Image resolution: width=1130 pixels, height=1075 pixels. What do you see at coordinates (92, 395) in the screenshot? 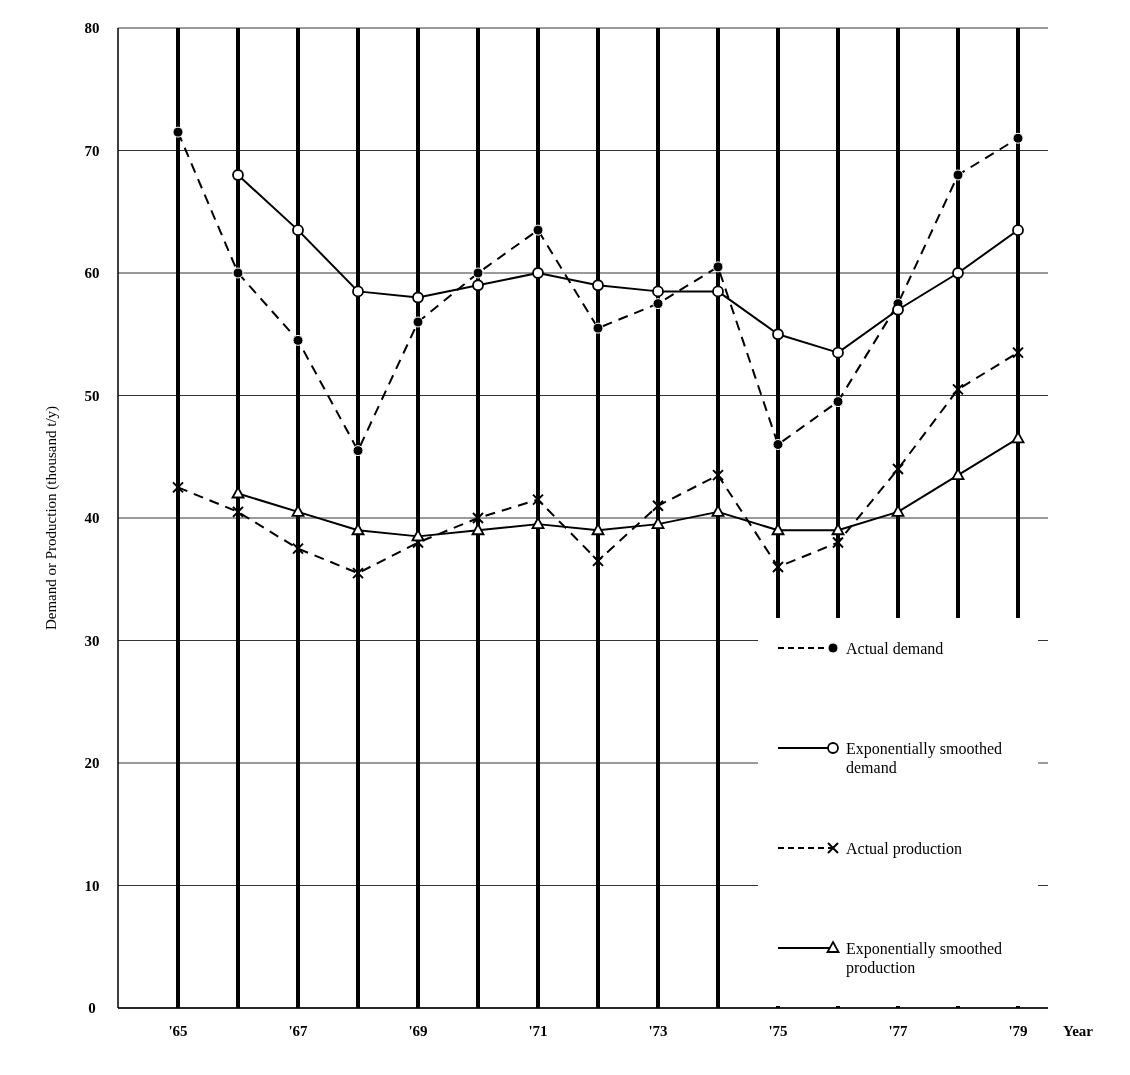
I see `y-tick-label: 50` at bounding box center [92, 395].